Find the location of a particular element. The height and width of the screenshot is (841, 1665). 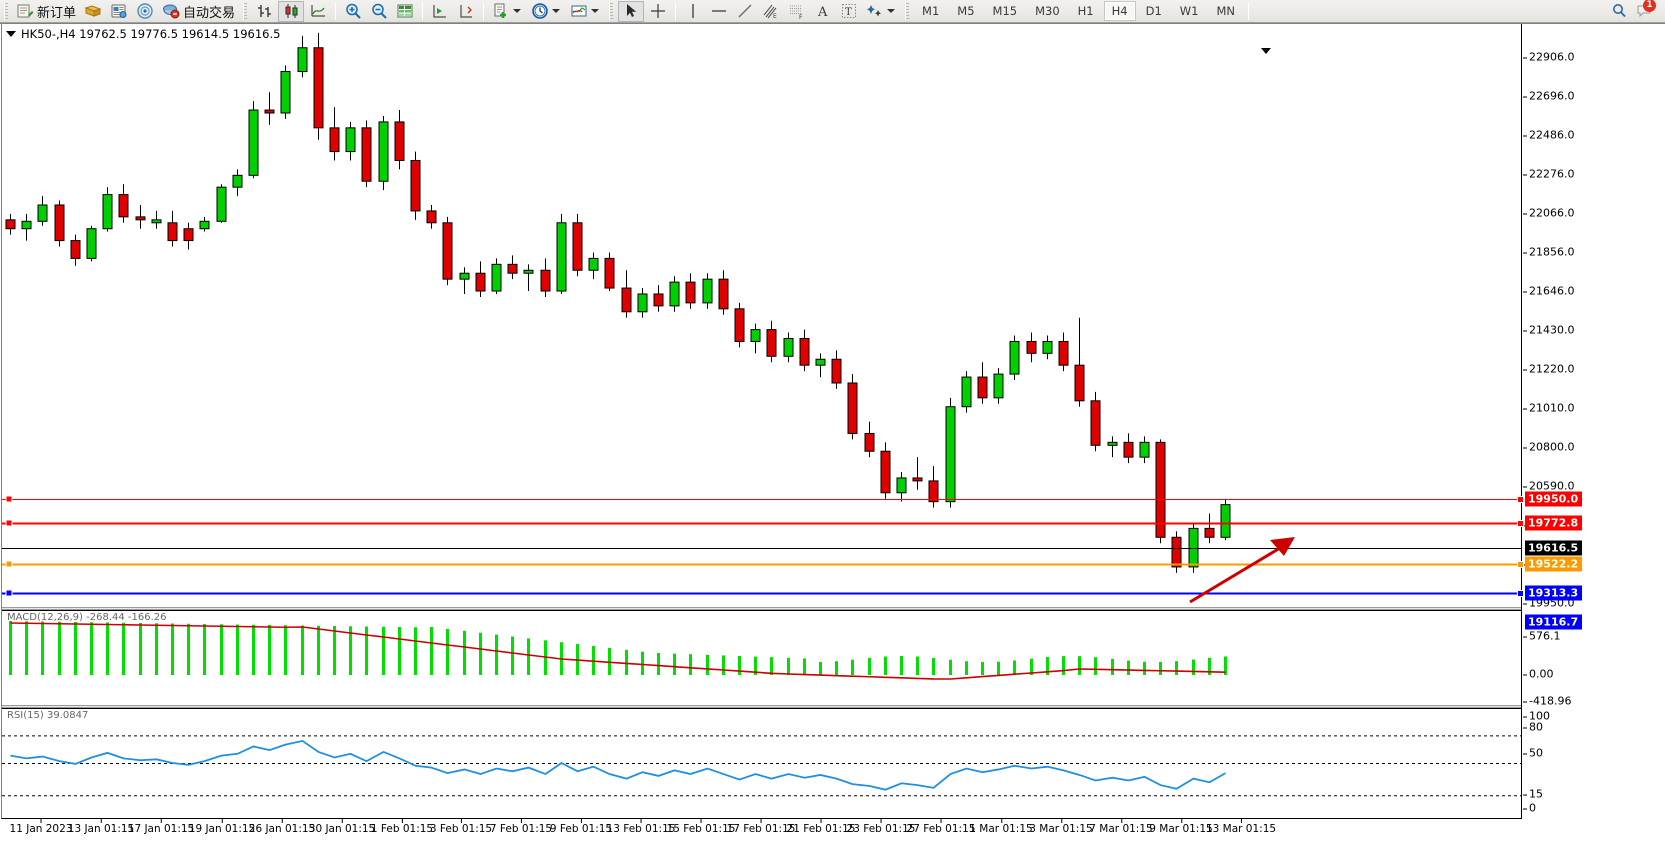

price-tag-current-price: 19616.5 is located at coordinates (1554, 548).